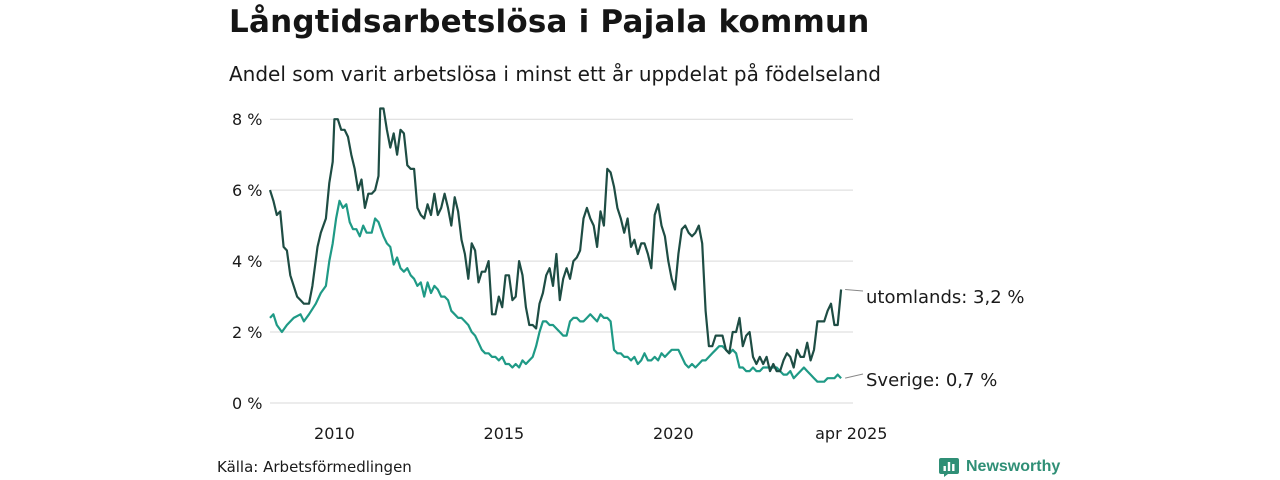 This screenshot has width=1280, height=480. What do you see at coordinates (314, 467) in the screenshot?
I see `source-note: Källa: Arbetsförmedlingen` at bounding box center [314, 467].